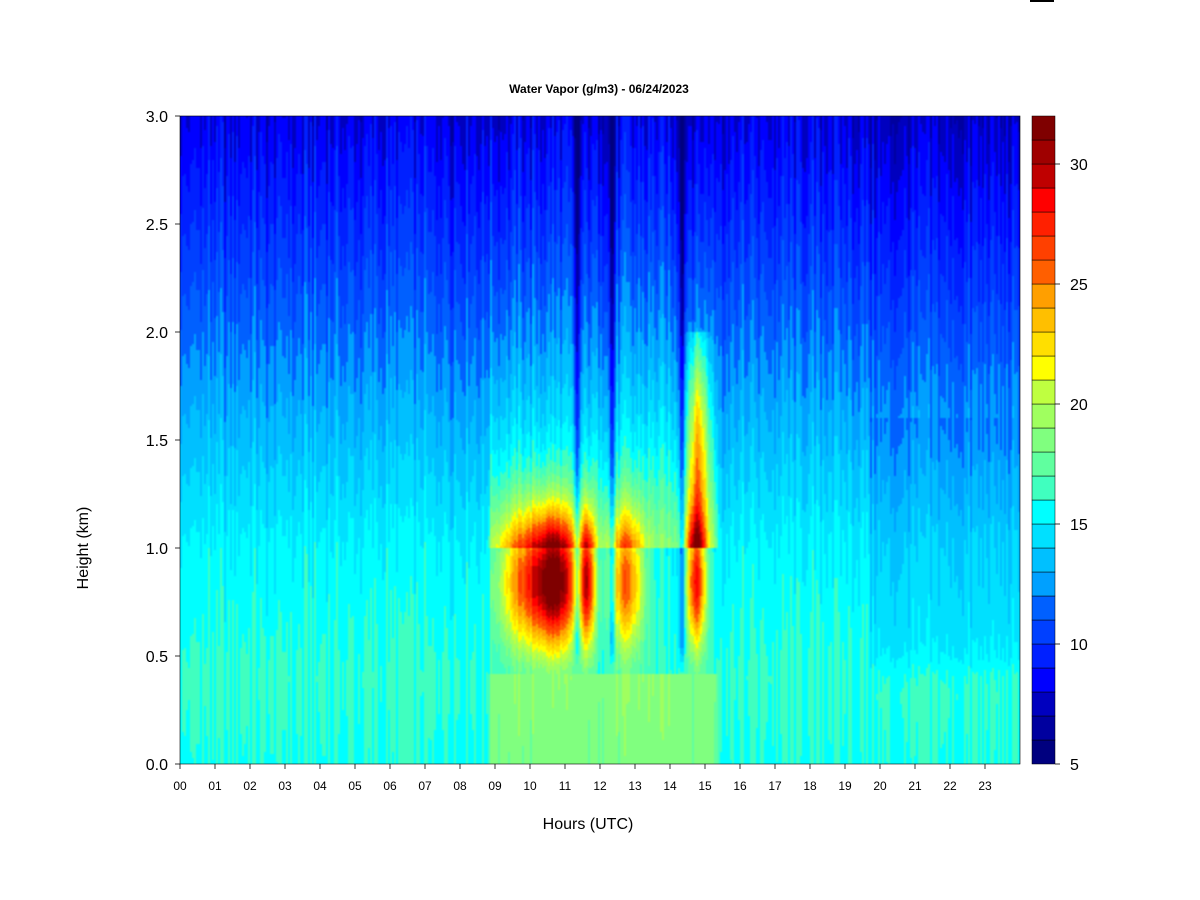  Describe the element at coordinates (599, 89) in the screenshot. I see `chart-title: Water Vapor (g/m3) - 06/24/2023` at that location.